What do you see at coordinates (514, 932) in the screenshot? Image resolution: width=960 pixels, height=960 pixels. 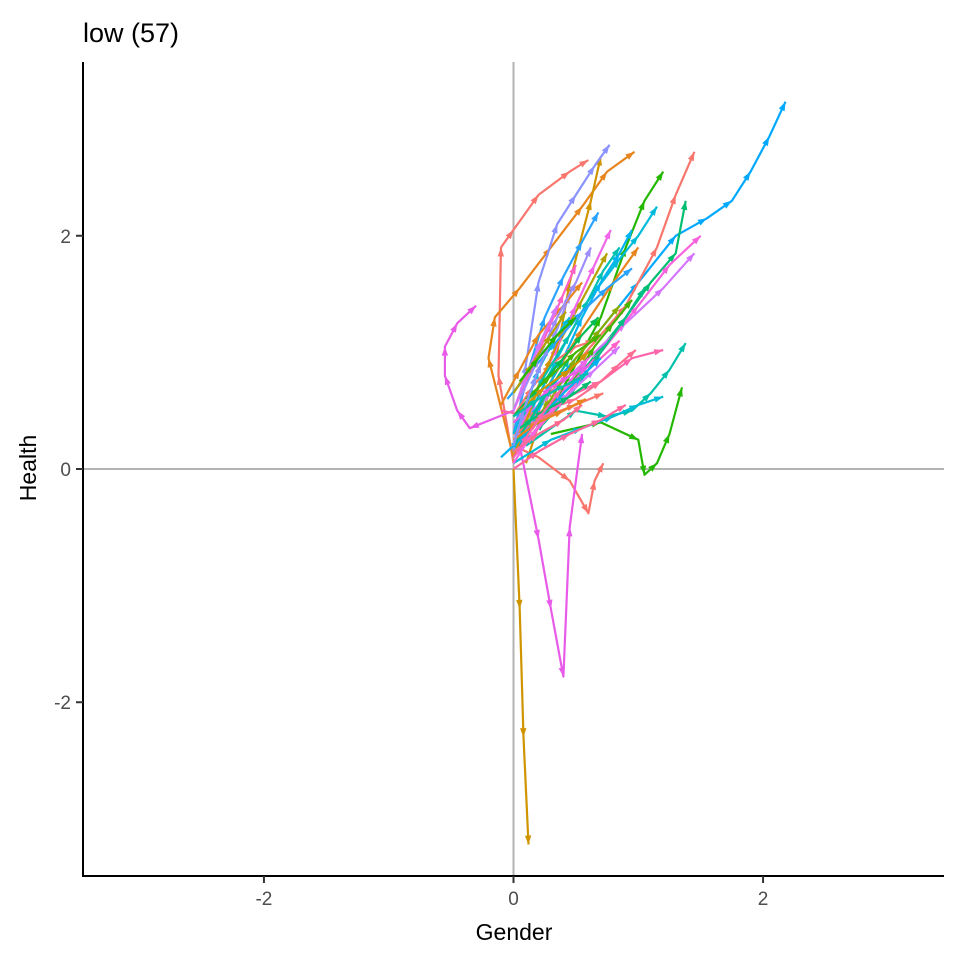 I see `x-axis-title: Gender` at bounding box center [514, 932].